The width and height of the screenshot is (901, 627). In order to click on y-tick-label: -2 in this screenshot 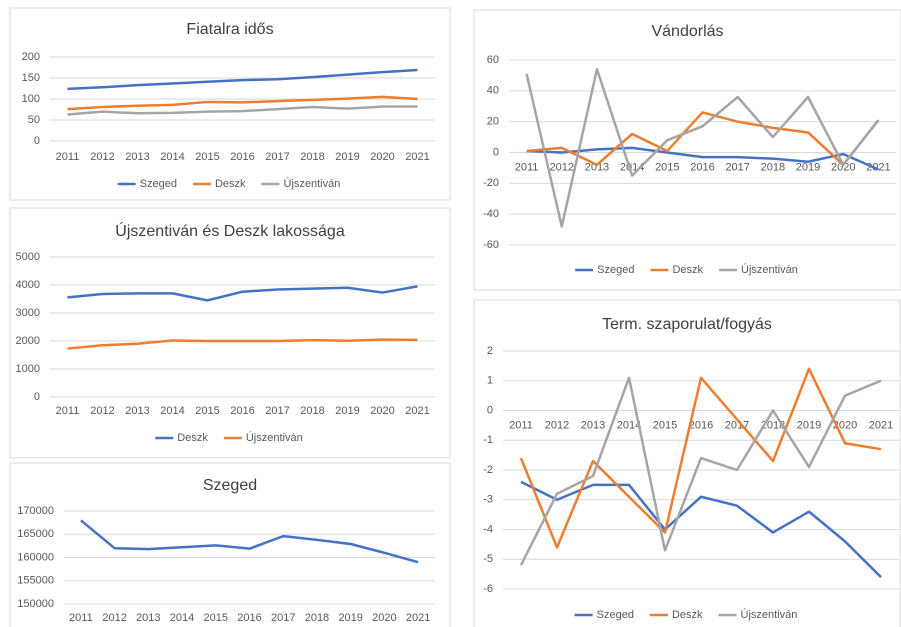, I will do `click(488, 470)`.